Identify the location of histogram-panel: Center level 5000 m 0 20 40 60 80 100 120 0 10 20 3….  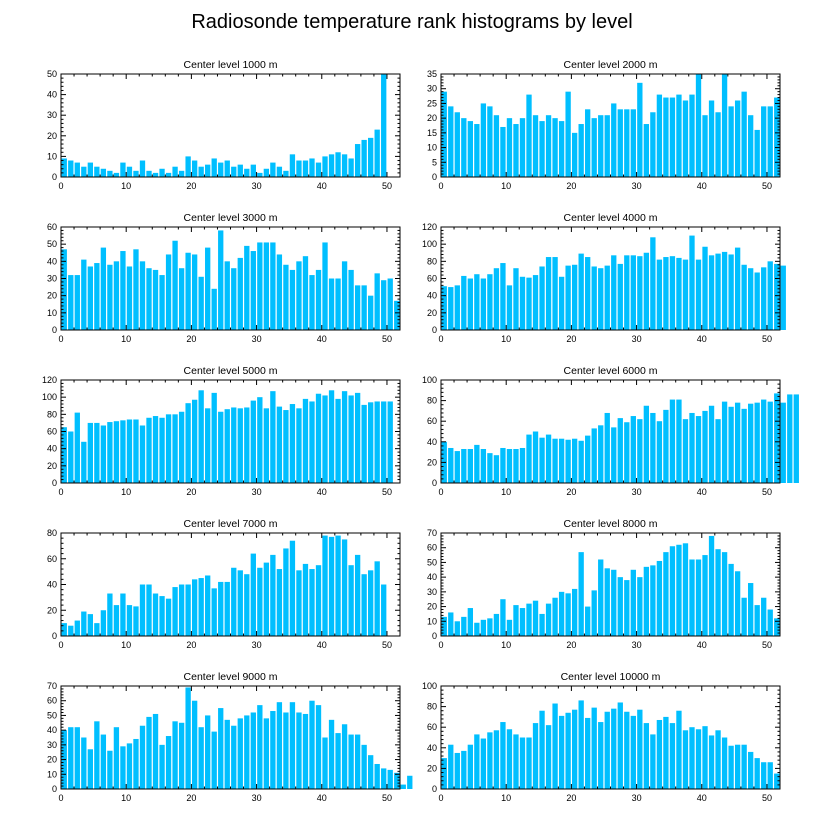
(221, 431).